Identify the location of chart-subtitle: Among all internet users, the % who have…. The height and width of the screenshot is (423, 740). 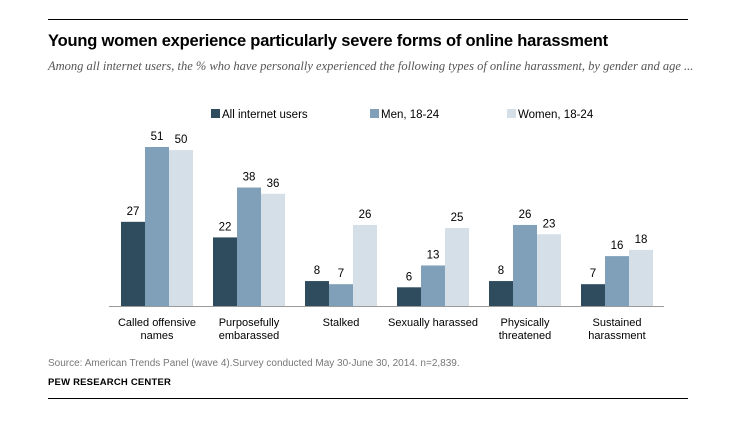
(371, 66).